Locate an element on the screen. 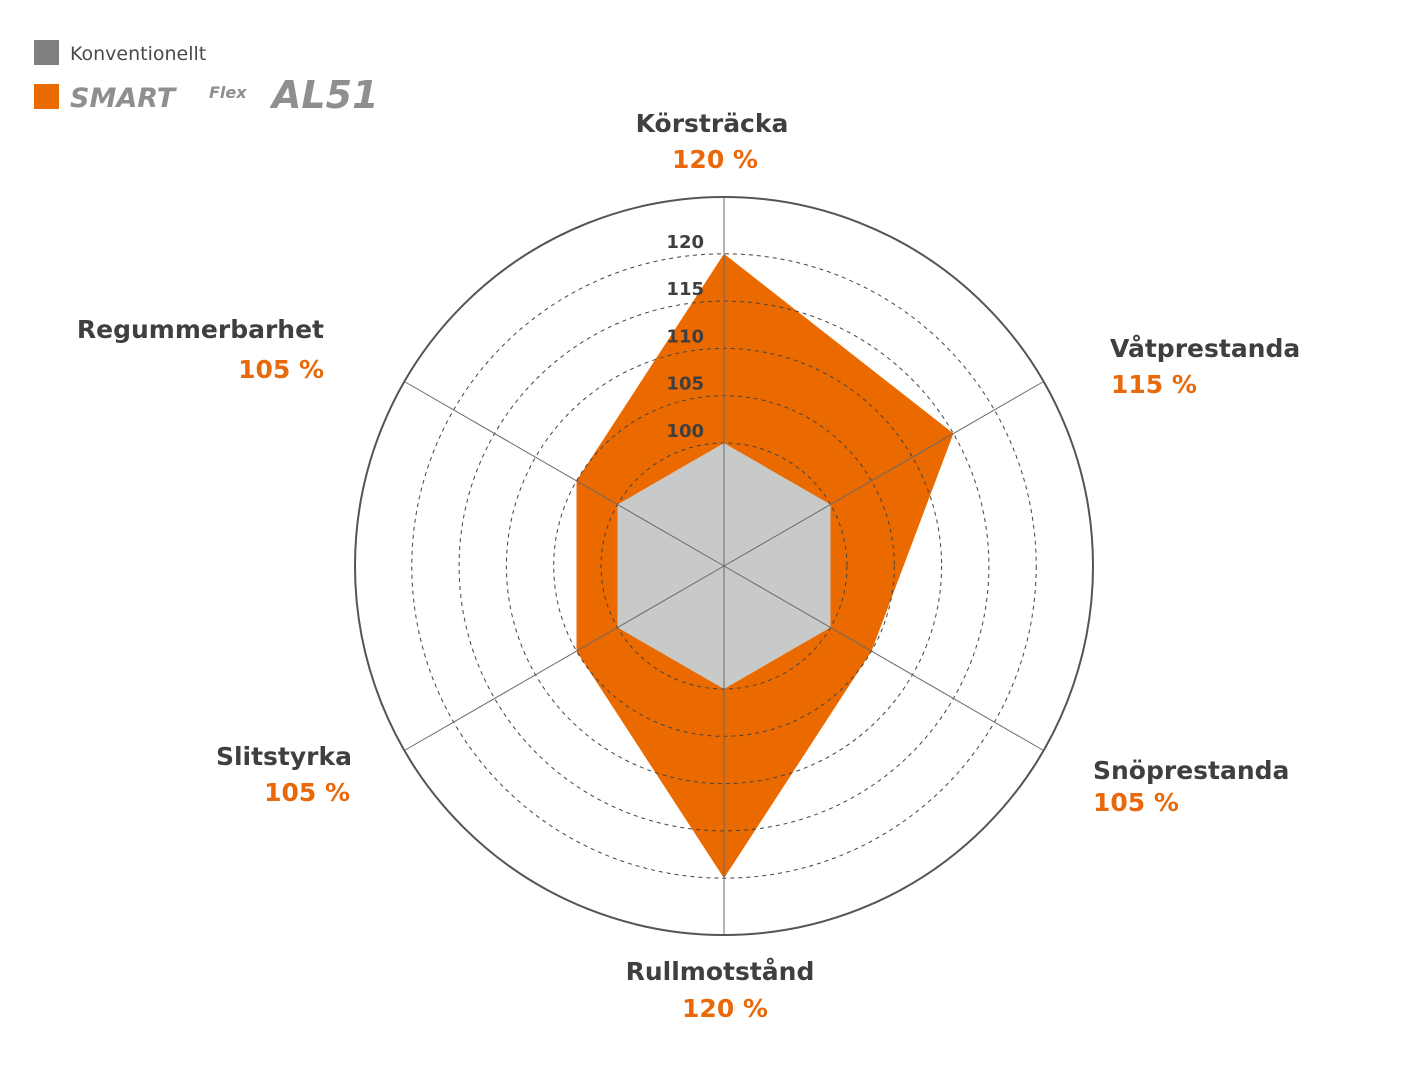 The image size is (1416, 1072). legend-item-conventional: Konventionellt is located at coordinates (120, 52).